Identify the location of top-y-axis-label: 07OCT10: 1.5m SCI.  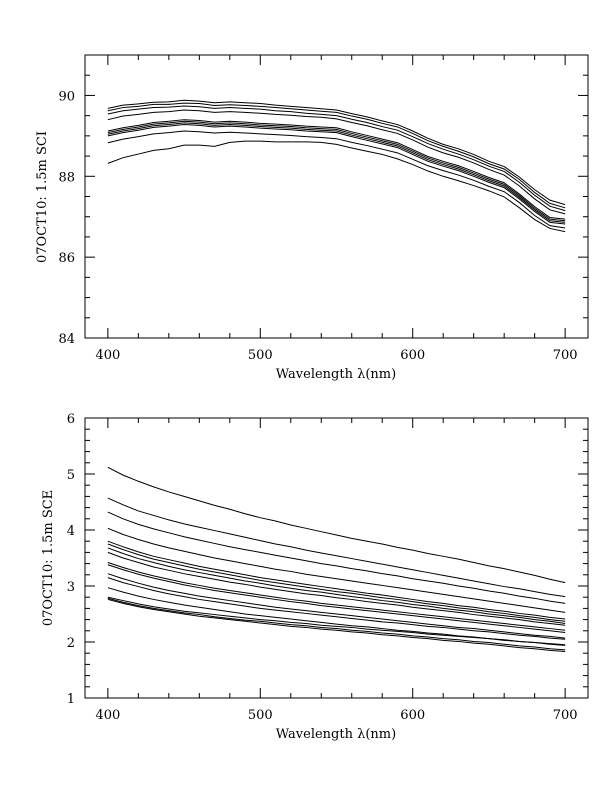
(42, 197).